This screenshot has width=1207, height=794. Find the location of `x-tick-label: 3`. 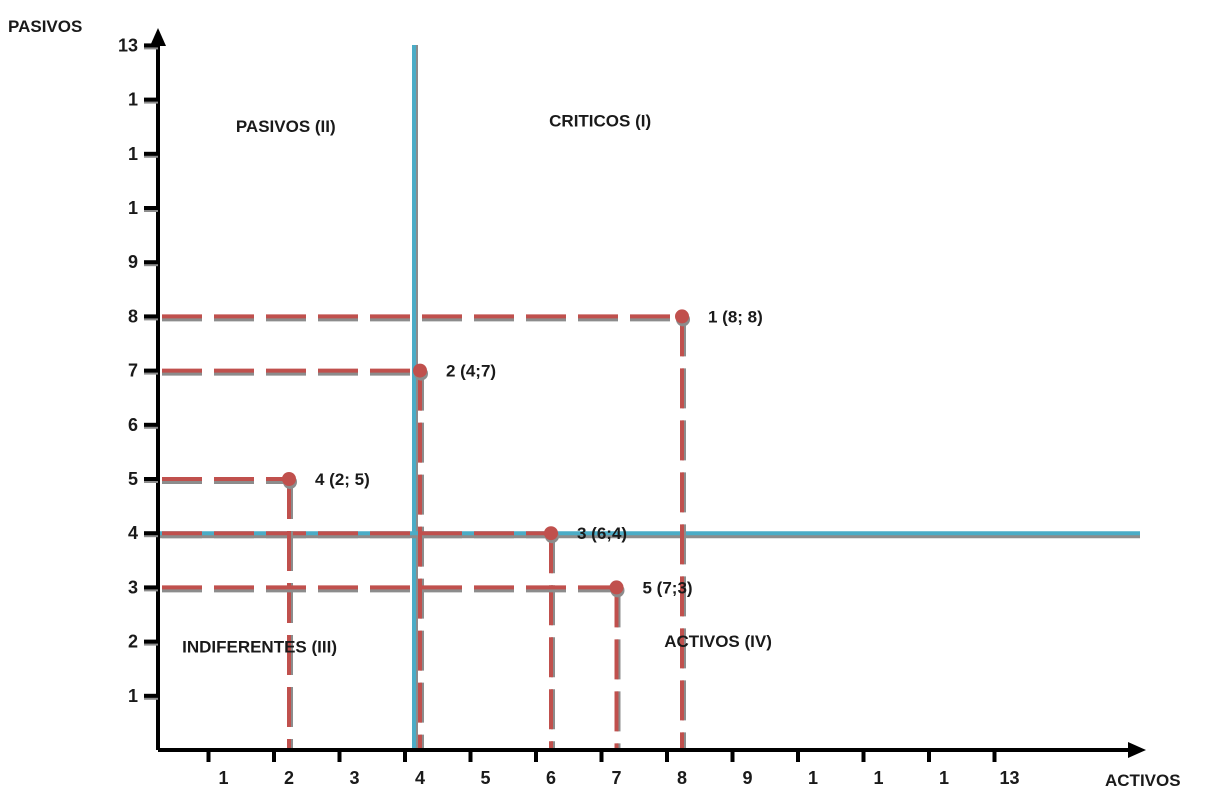

x-tick-label: 3 is located at coordinates (354, 778).